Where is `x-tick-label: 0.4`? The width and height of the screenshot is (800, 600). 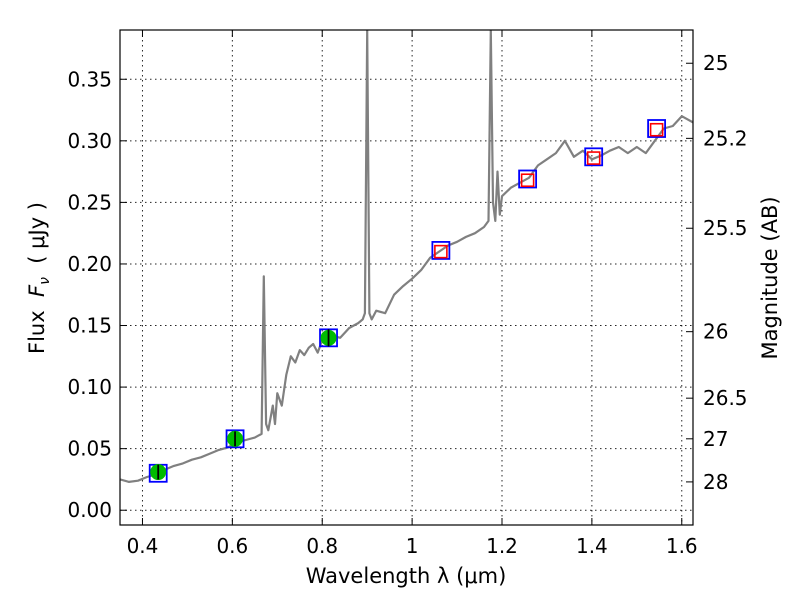 x-tick-label: 0.4 is located at coordinates (143, 546).